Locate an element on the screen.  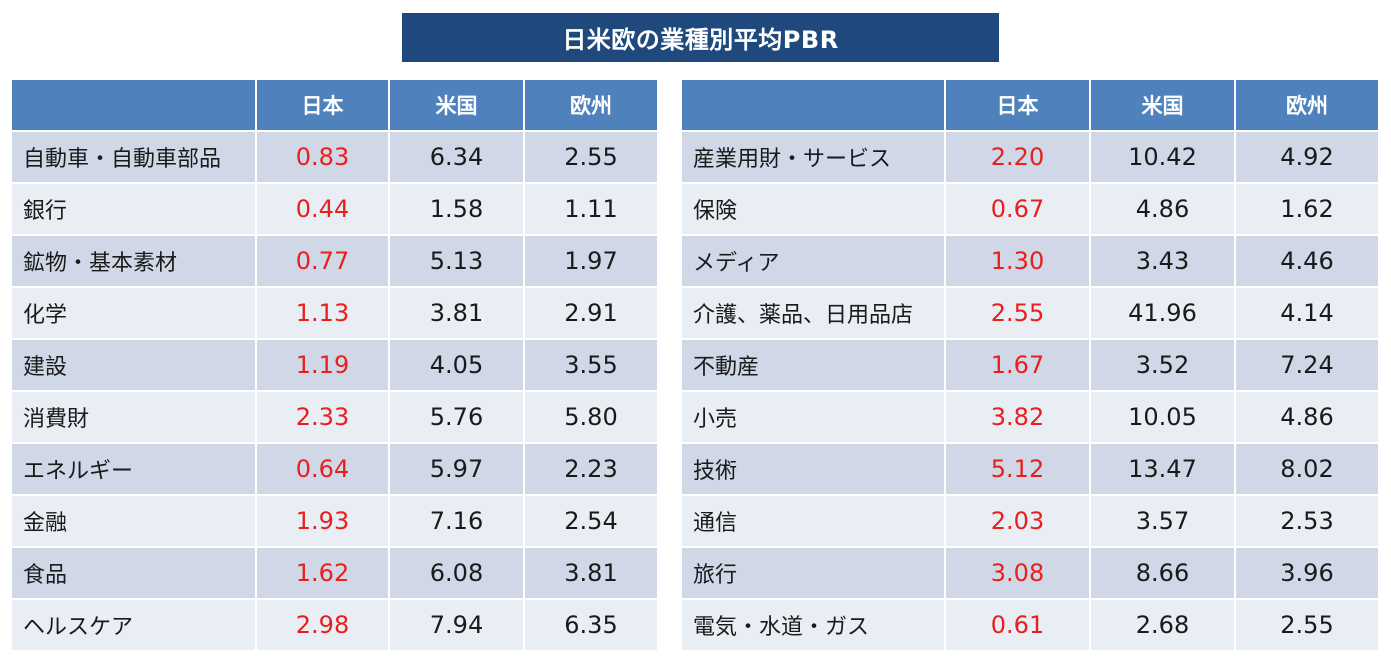
us-value: 3.81 is located at coordinates (456, 313).